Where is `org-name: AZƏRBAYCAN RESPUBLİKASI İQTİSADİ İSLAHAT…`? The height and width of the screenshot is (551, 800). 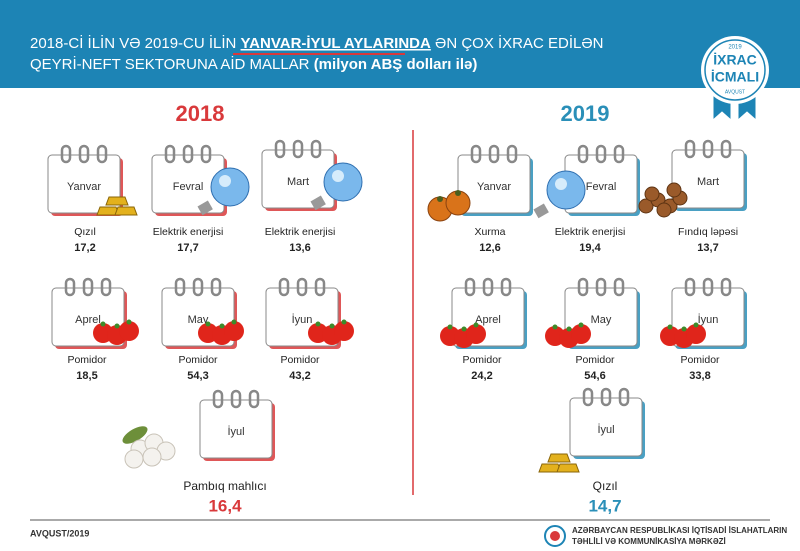
org-name: AZƏRBAYCAN RESPUBLİKASI İQTİSADİ İSLAHAT… is located at coordinates (679, 530).